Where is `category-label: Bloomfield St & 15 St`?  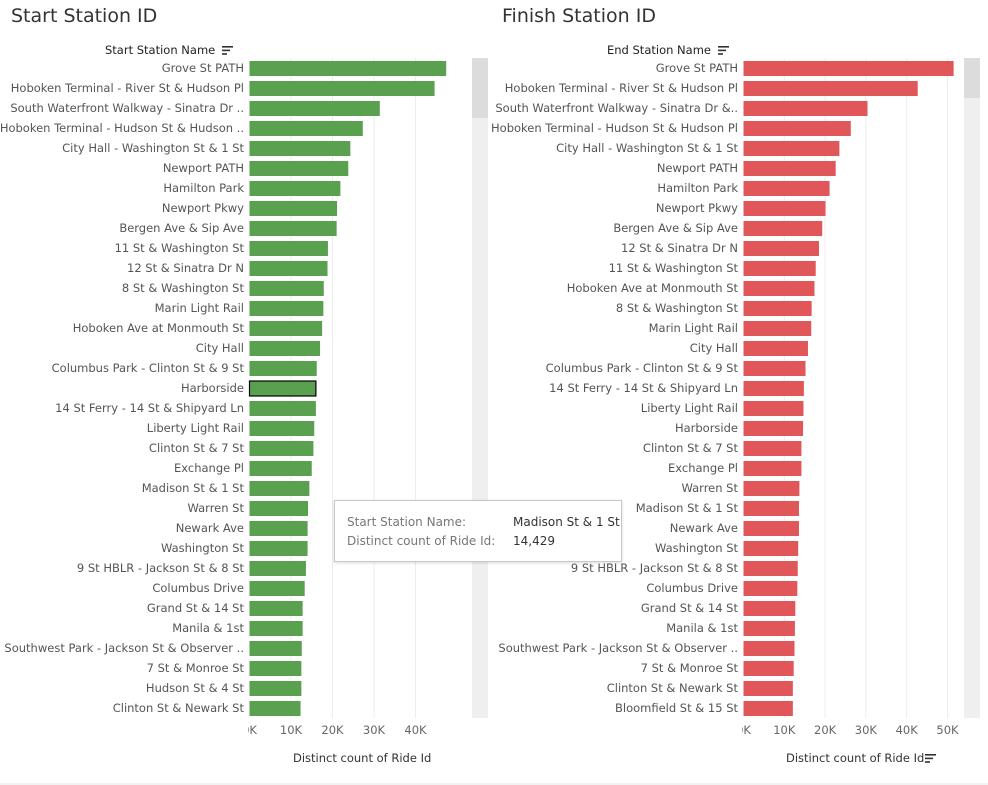
category-label: Bloomfield St & 15 St is located at coordinates (676, 708).